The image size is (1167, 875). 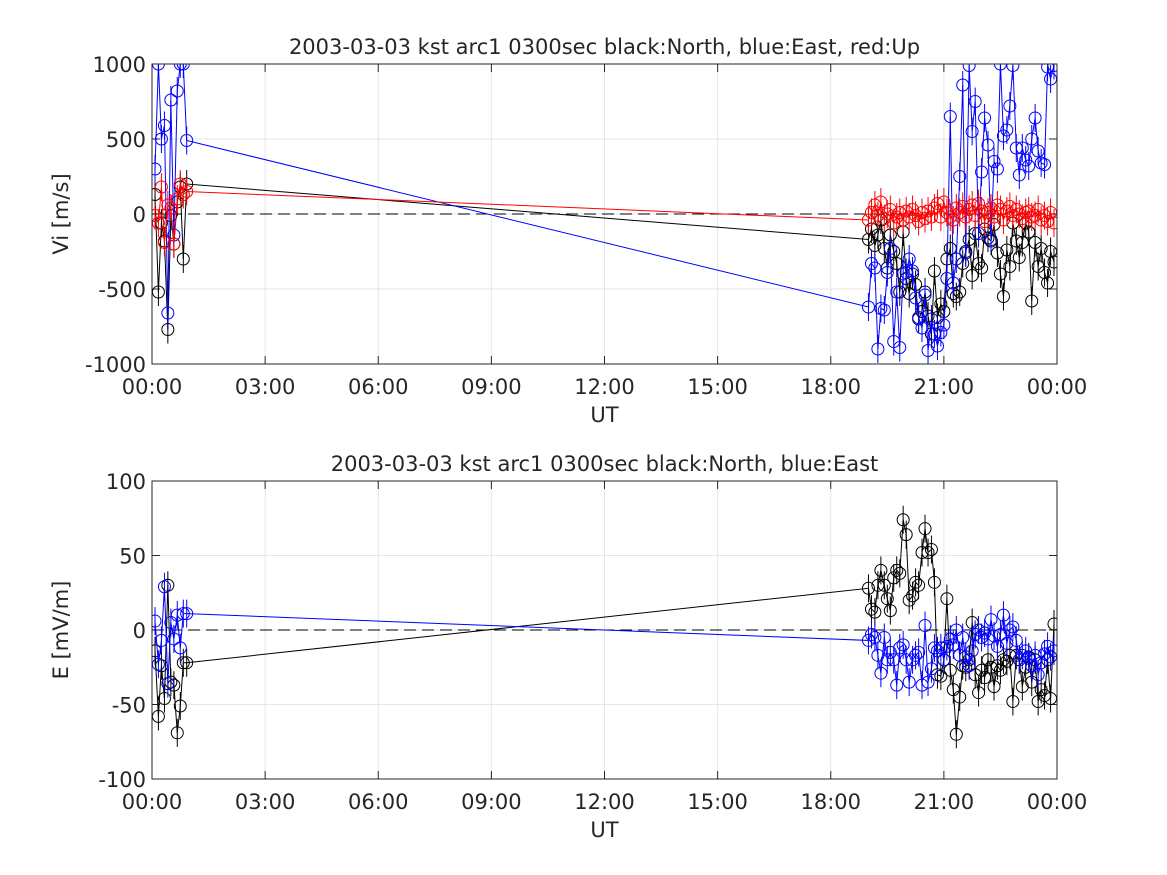 I want to click on y-tick-label: -500, so click(x=122, y=290).